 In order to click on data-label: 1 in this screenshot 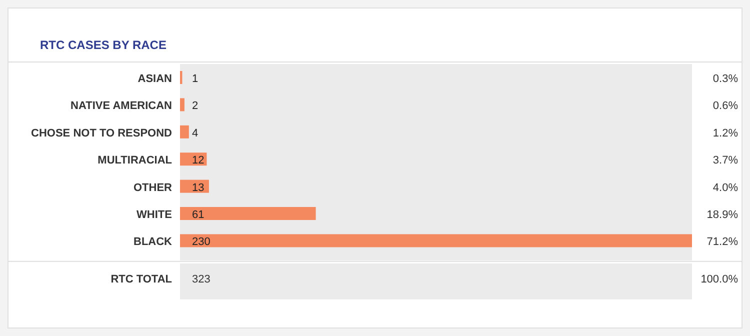, I will do `click(195, 79)`.